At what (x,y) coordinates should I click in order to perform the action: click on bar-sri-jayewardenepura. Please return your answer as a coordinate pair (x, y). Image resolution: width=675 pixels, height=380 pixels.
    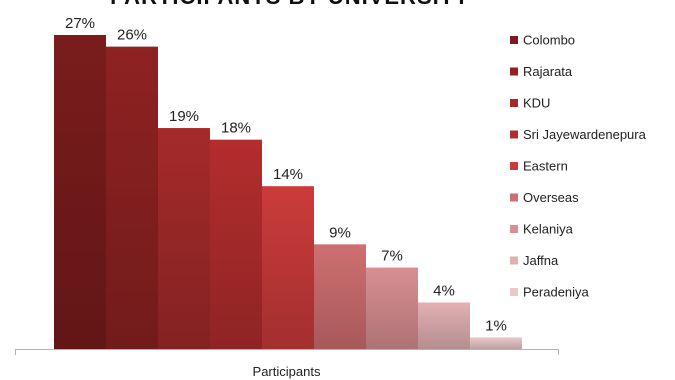
    Looking at the image, I should click on (236, 244).